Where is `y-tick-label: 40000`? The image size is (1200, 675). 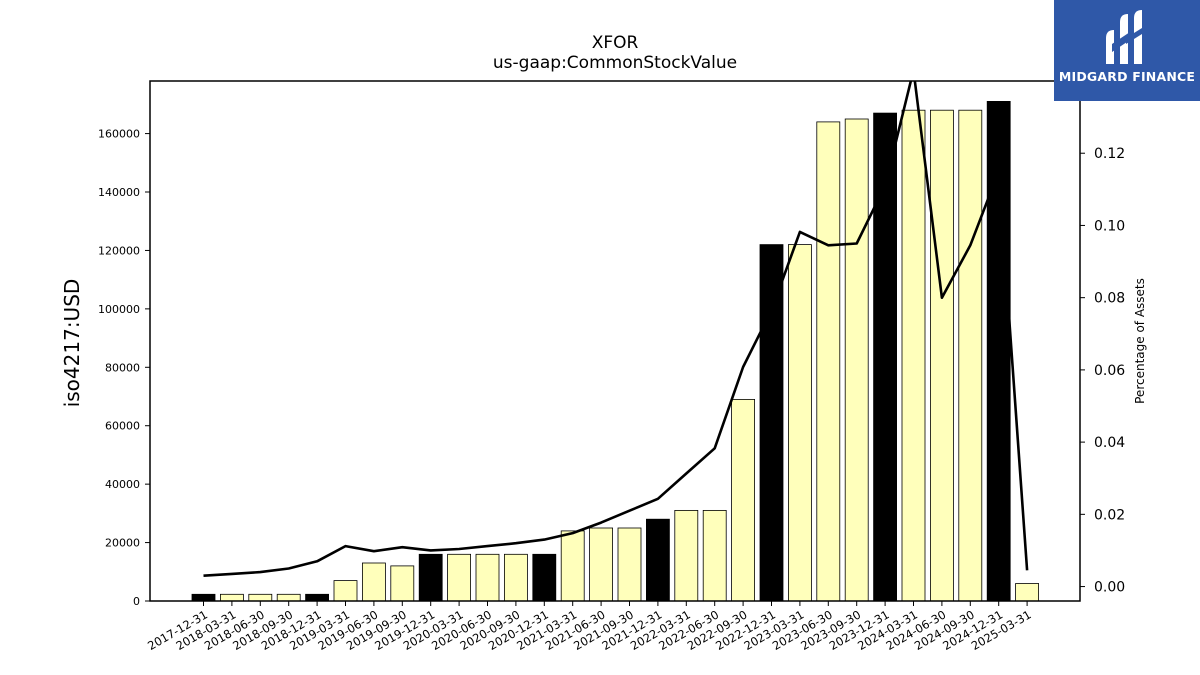 y-tick-label: 40000 is located at coordinates (122, 484).